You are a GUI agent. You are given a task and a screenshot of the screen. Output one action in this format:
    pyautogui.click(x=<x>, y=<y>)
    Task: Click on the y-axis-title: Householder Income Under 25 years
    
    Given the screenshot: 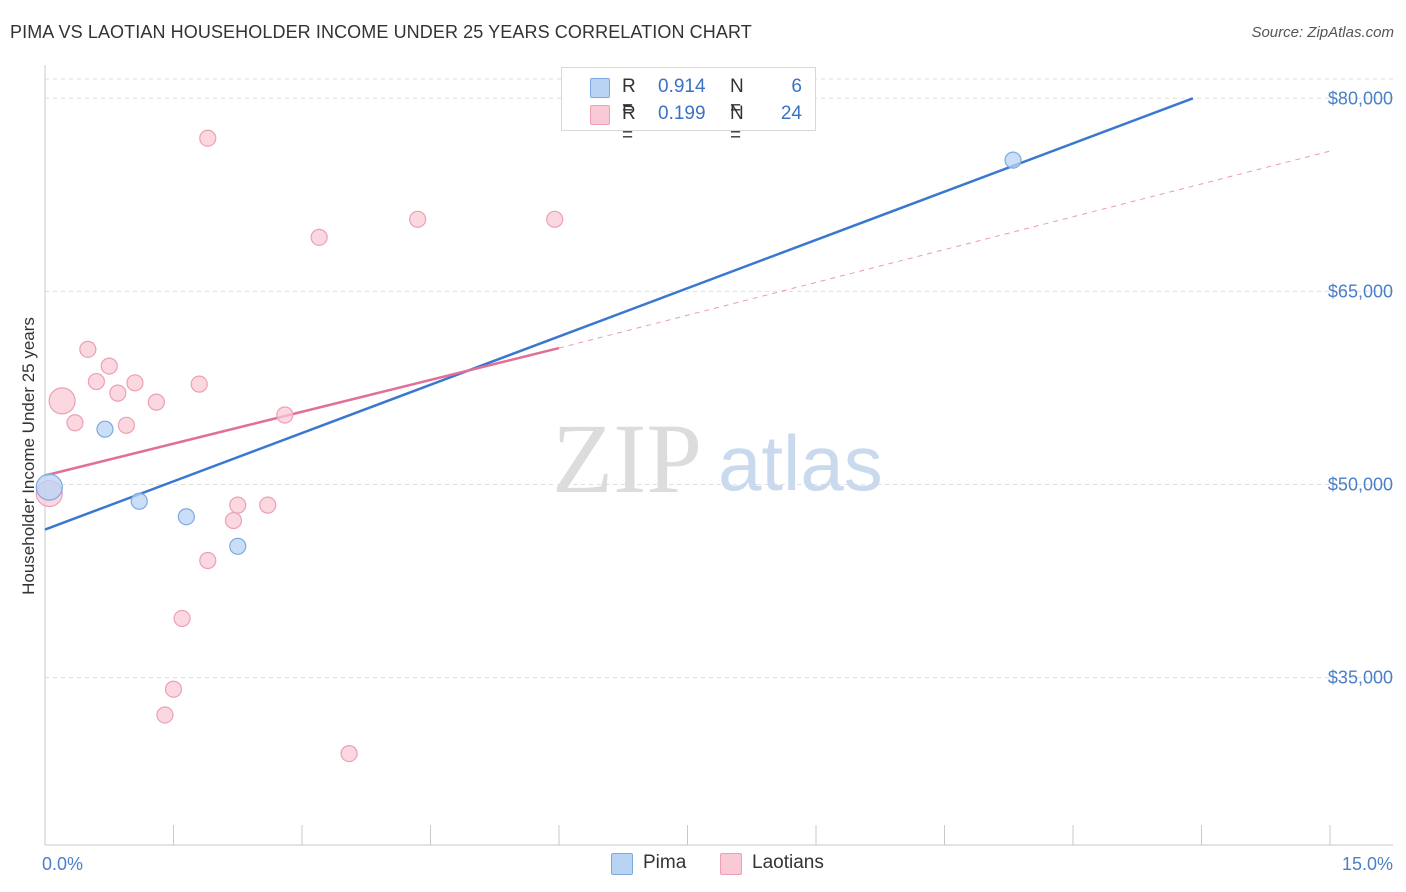 What is the action you would take?
    pyautogui.click(x=28, y=456)
    